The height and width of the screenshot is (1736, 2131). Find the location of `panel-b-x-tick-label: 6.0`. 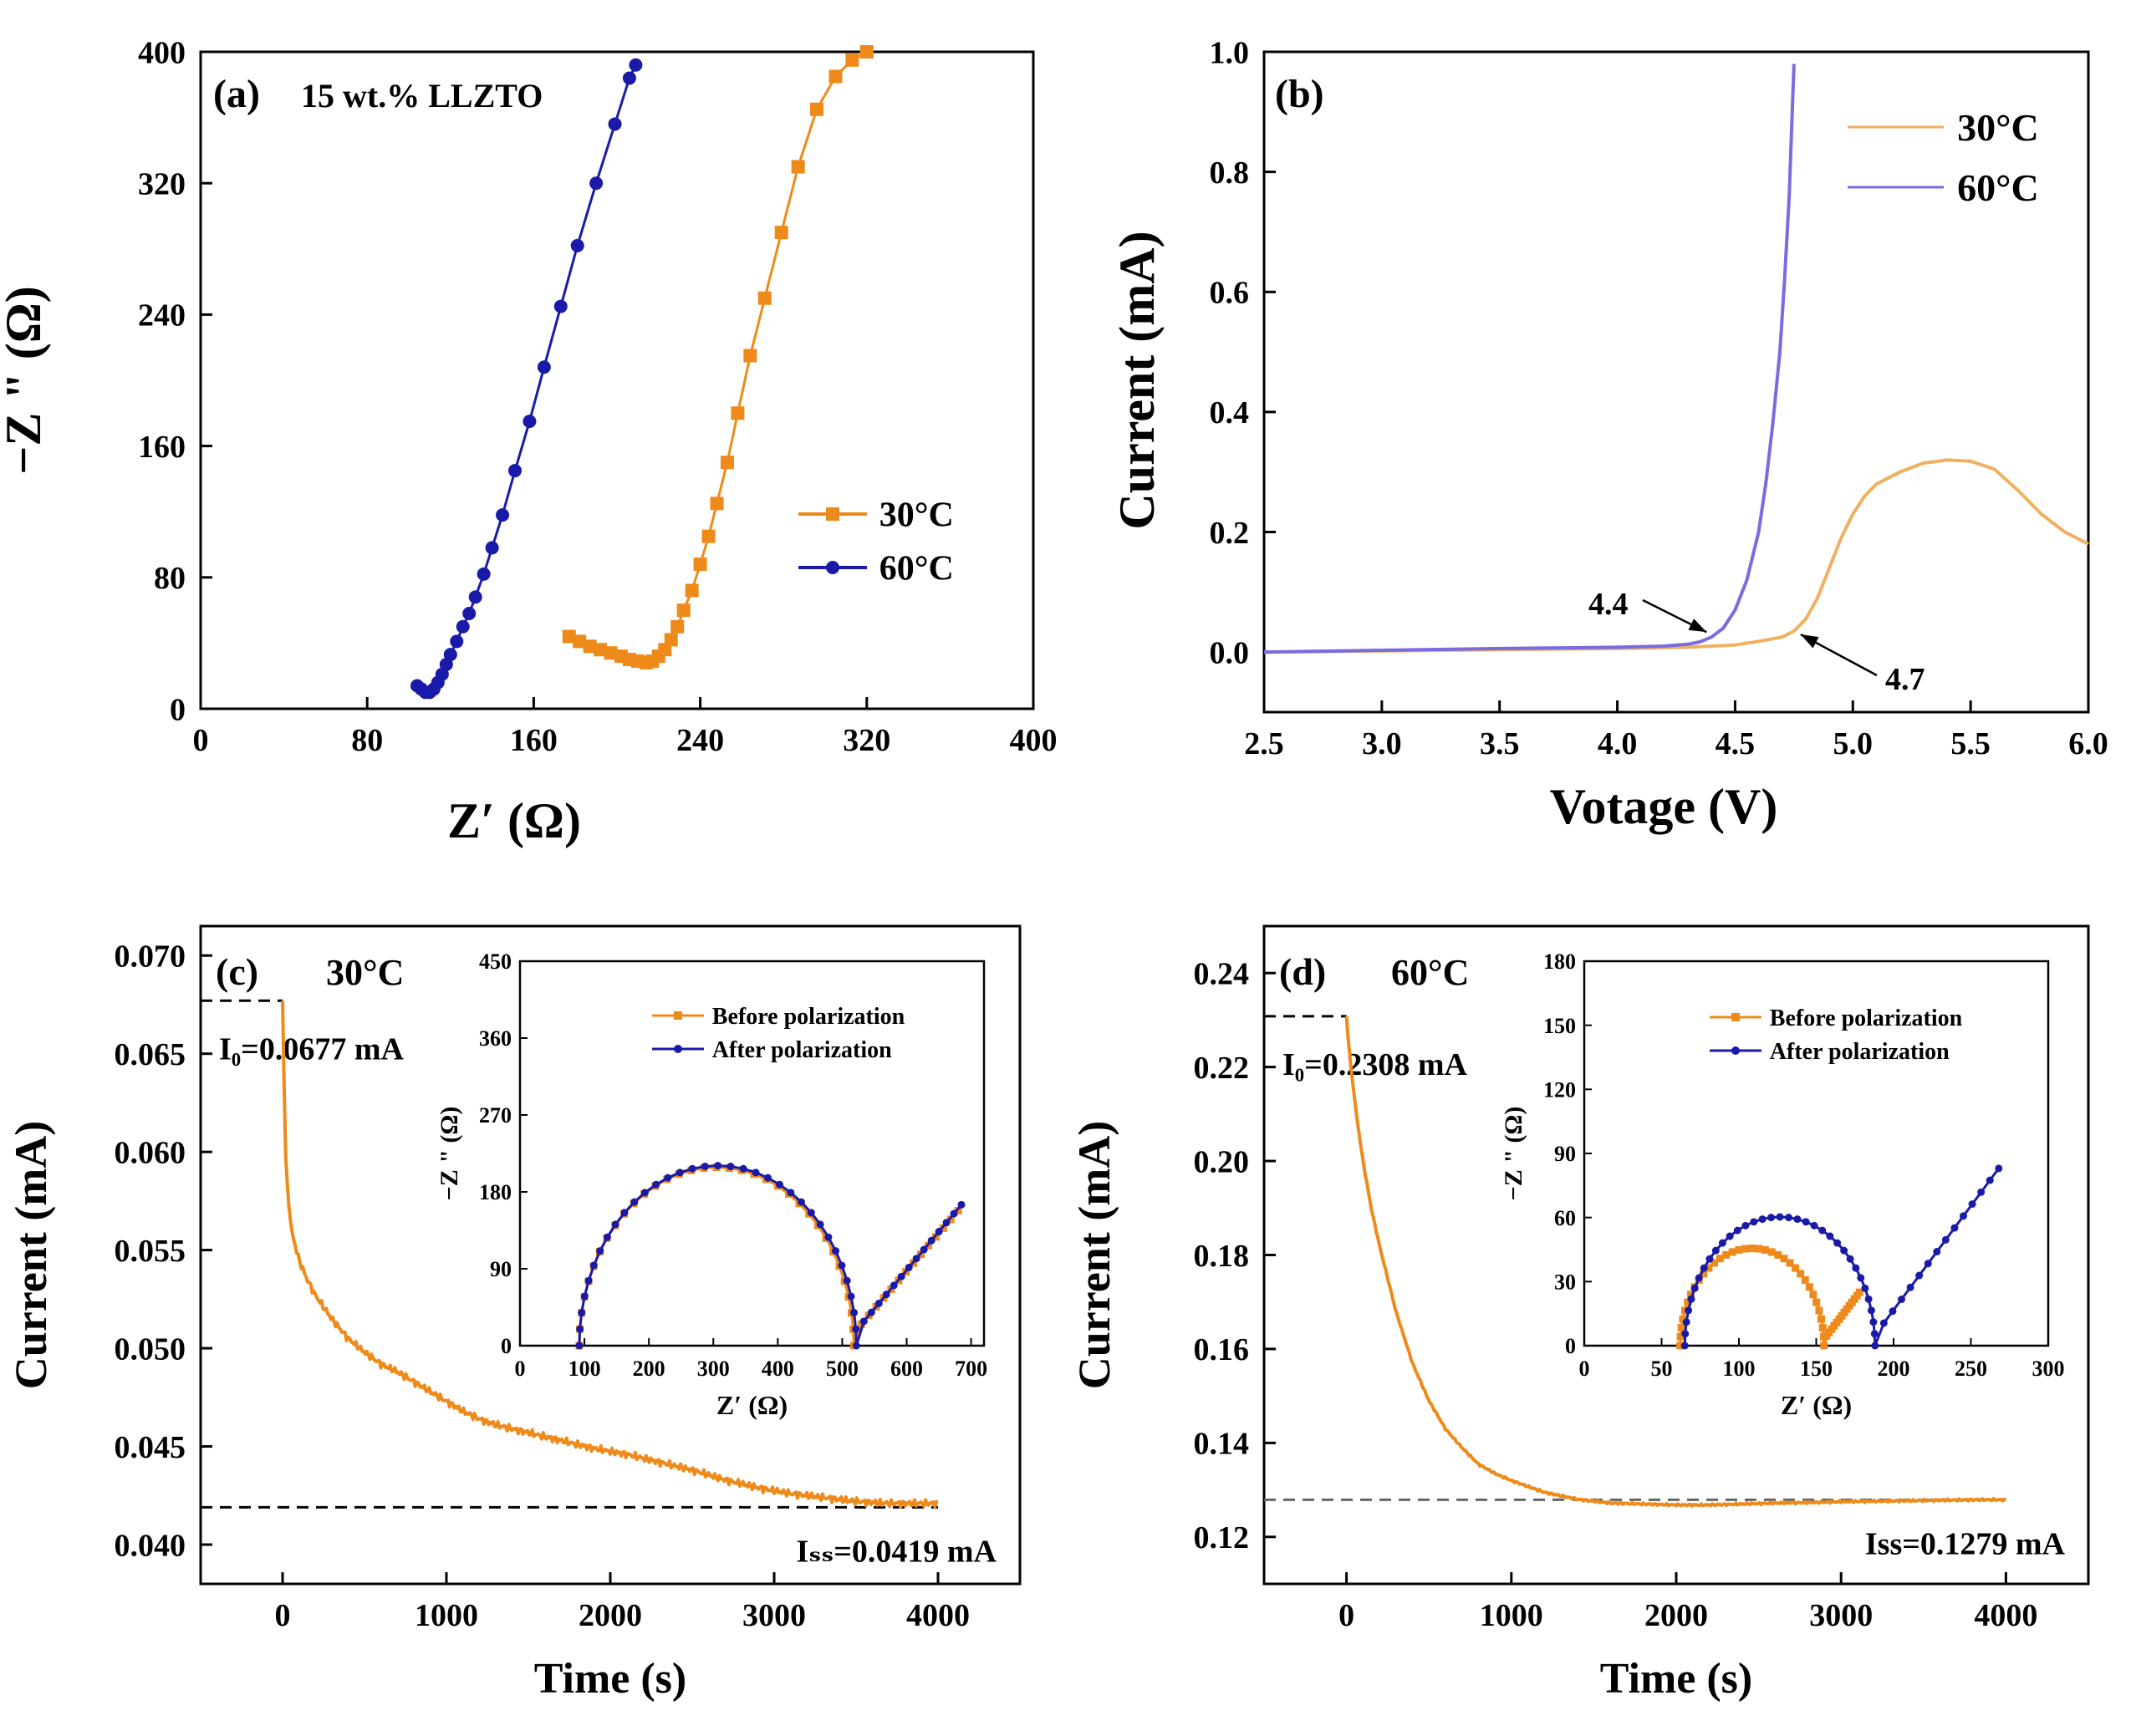

panel-b-x-tick-label: 6.0 is located at coordinates (2088, 743).